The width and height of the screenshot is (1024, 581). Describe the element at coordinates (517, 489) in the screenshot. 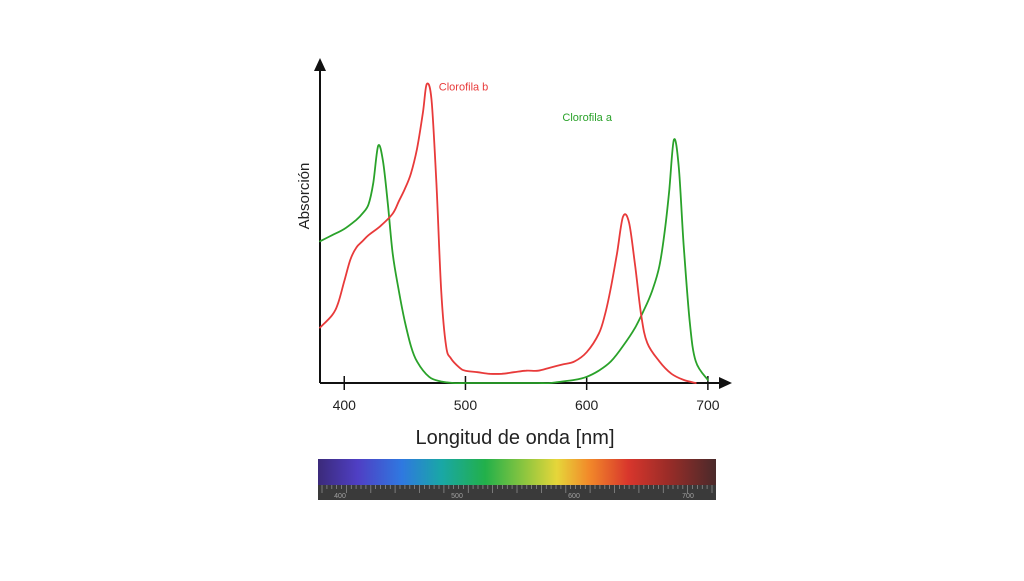

I see `spectrum-minor-ticks` at that location.